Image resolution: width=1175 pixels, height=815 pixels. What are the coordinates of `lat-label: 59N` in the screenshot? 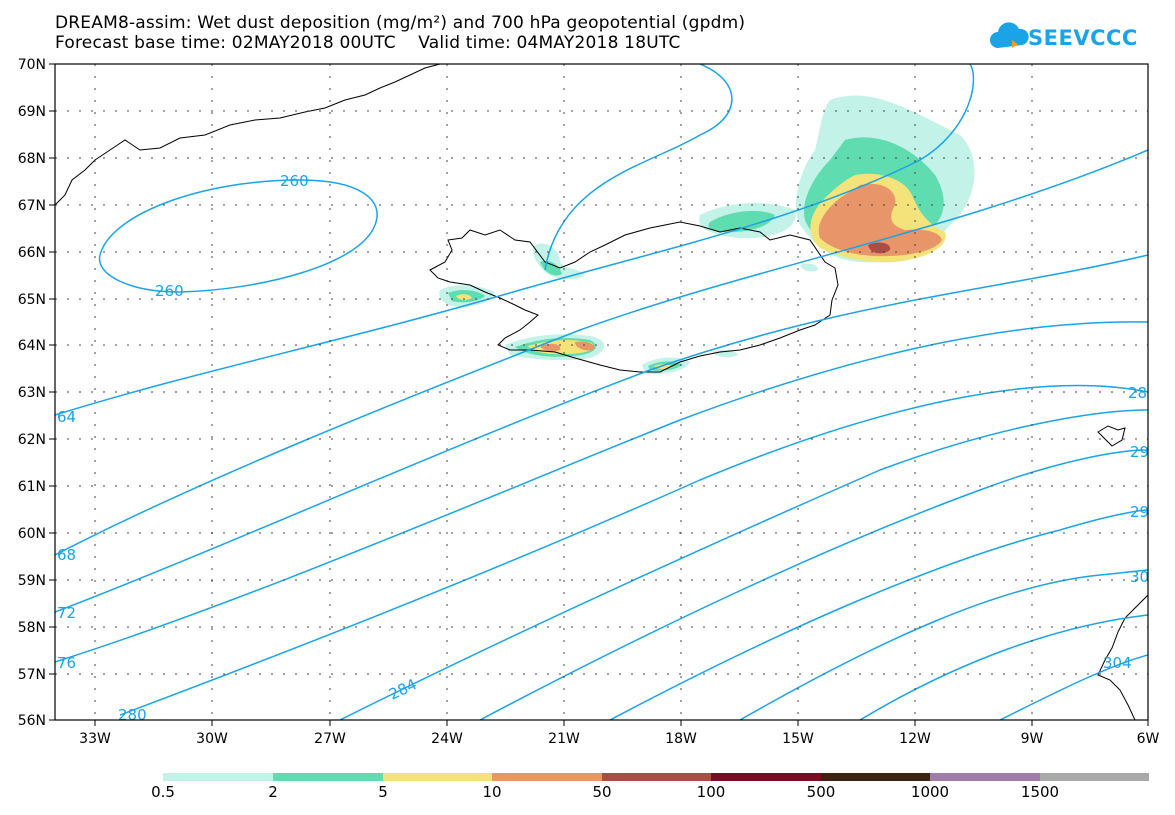 It's located at (32, 581).